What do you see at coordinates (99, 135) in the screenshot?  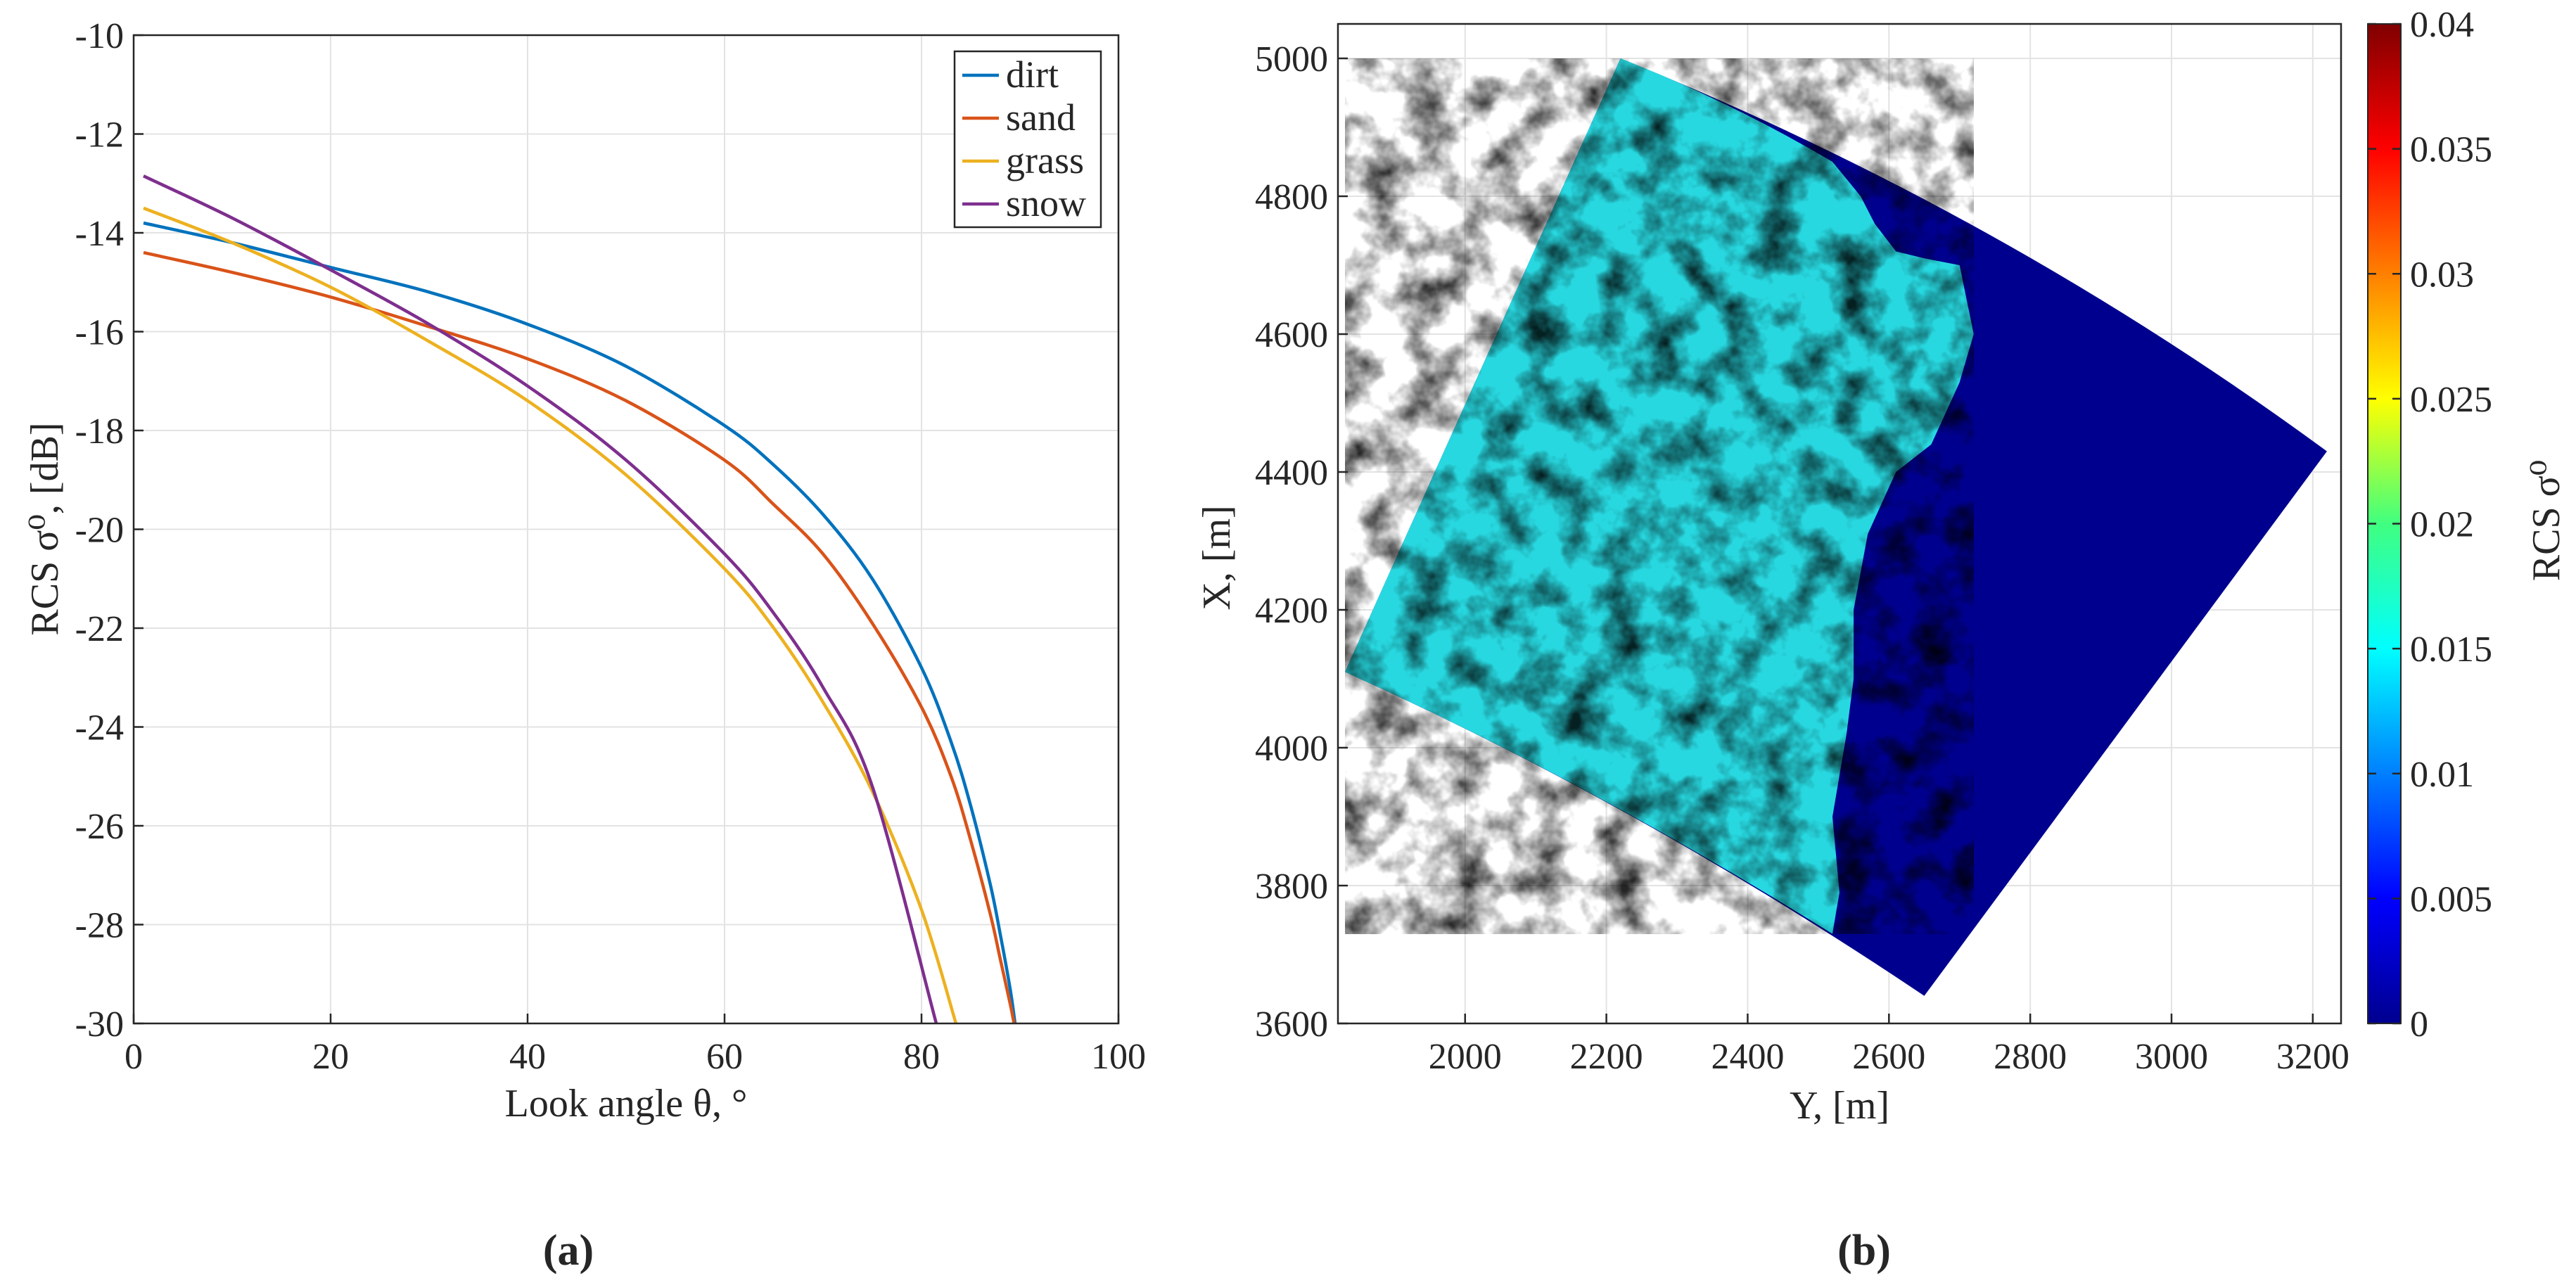 I see `y-tick-label: -12` at bounding box center [99, 135].